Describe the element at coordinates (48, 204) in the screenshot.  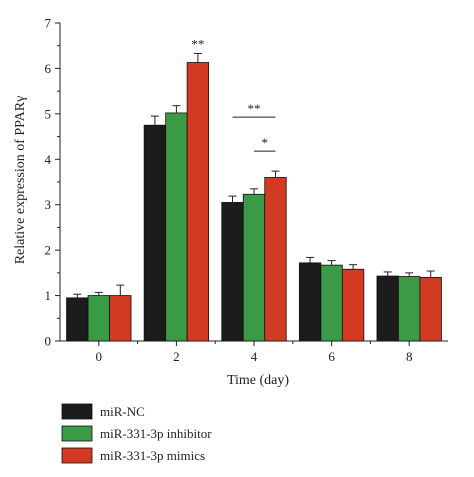
I see `y-tick-label: 3` at that location.